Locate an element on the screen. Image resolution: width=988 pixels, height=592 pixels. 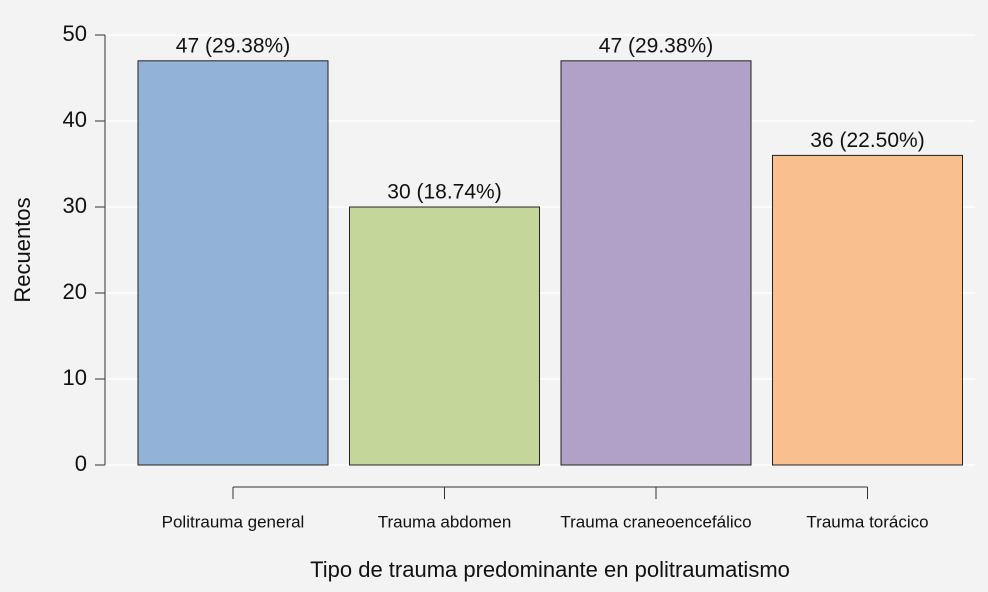
x-tick-label: Trauma abdomen is located at coordinates (445, 521).